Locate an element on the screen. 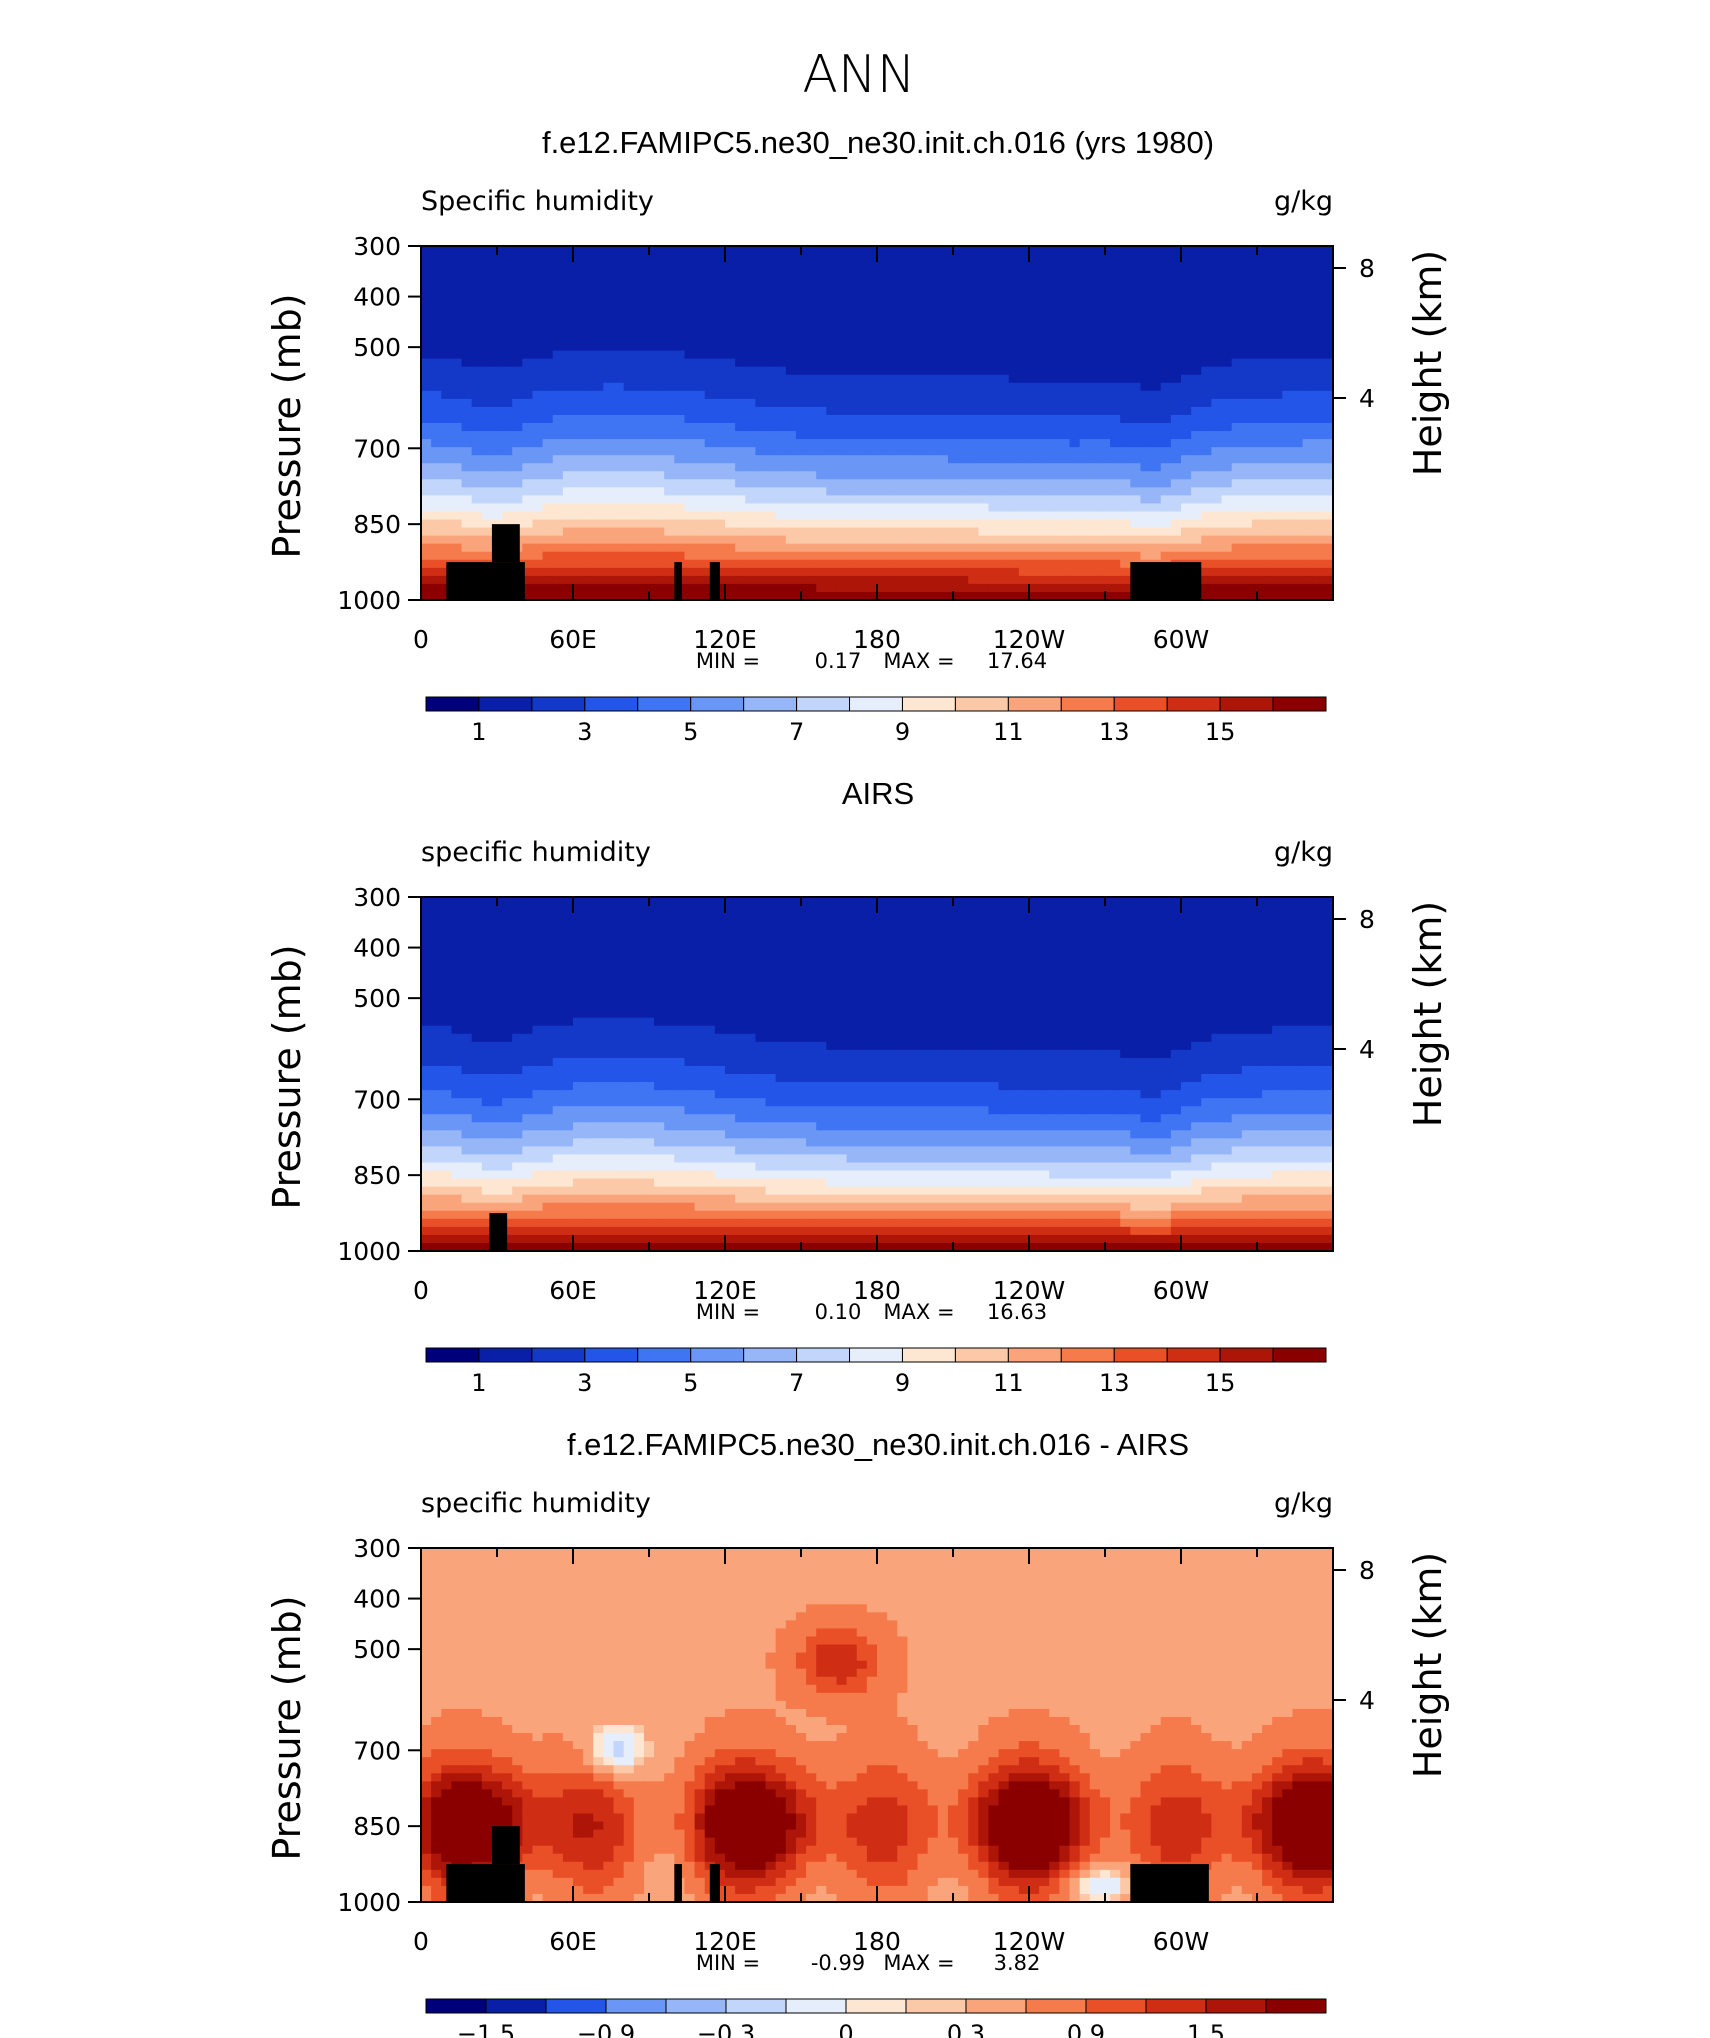 This screenshot has width=1710, height=2038. colorbar-label: 5 is located at coordinates (690, 732).